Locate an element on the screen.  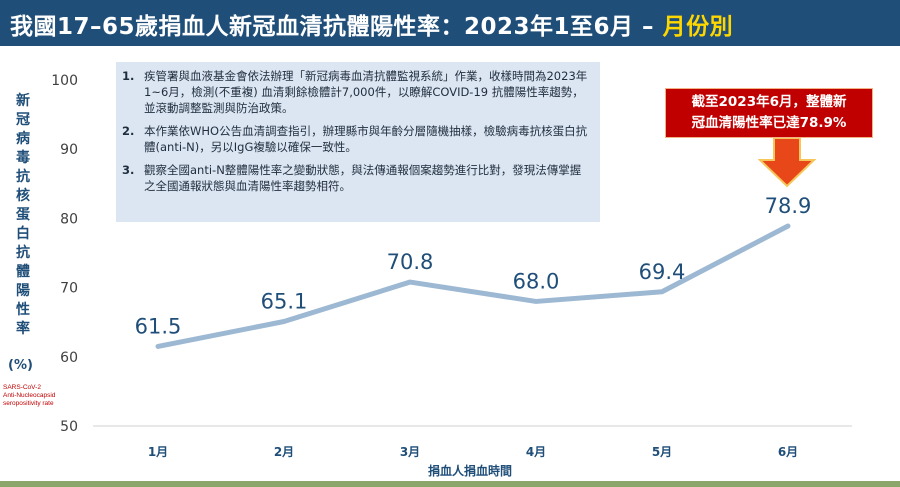
y-tick-label: 50 is located at coordinates (69, 427).